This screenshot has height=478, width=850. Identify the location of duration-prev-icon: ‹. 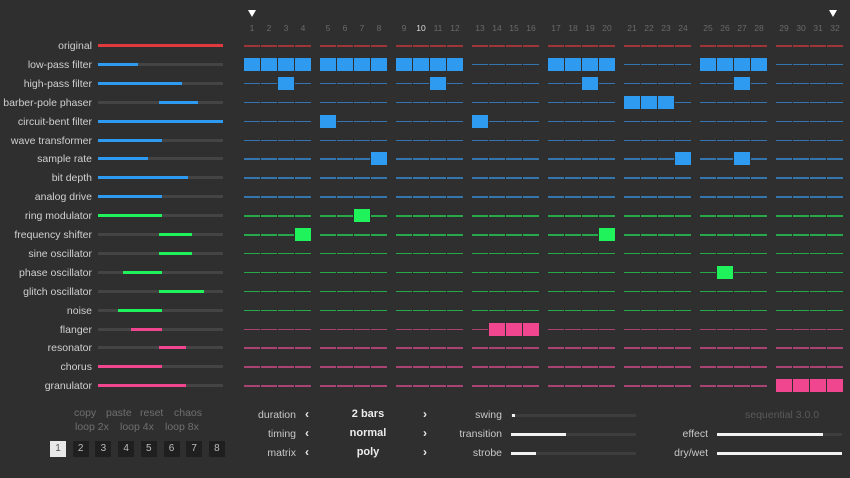
(307, 414).